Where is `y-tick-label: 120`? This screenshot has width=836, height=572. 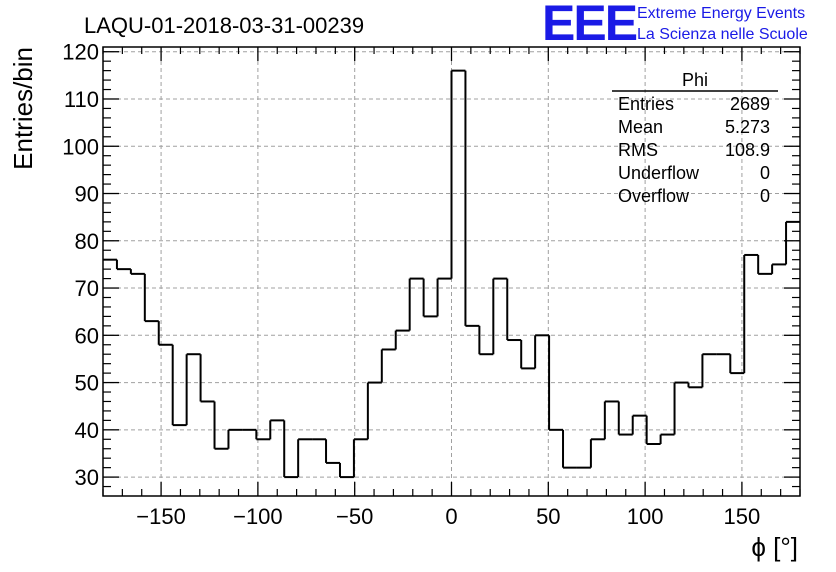 y-tick-label: 120 is located at coordinates (80, 52).